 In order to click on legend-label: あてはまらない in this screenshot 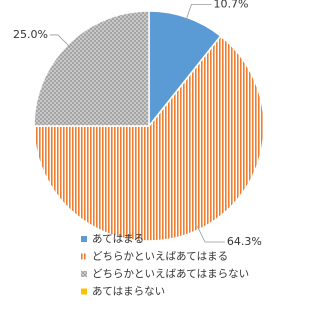, I will do `click(128, 292)`.